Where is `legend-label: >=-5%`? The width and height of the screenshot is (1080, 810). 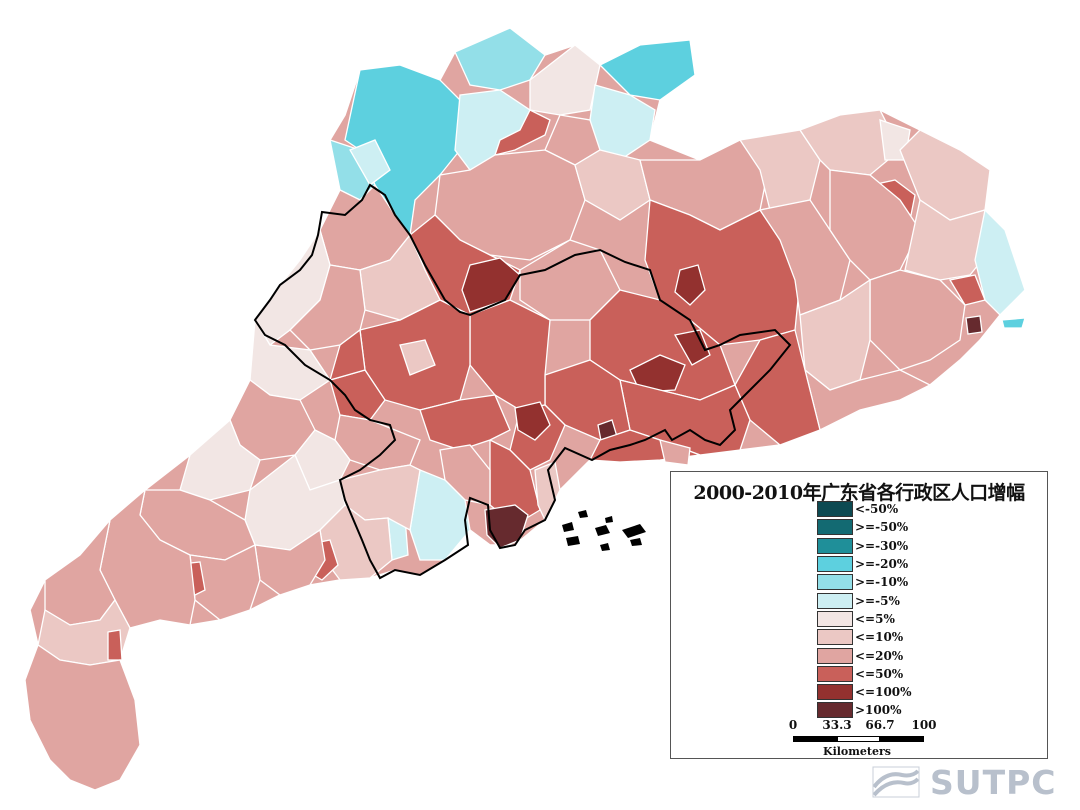 legend-label: >=-5% is located at coordinates (877, 600).